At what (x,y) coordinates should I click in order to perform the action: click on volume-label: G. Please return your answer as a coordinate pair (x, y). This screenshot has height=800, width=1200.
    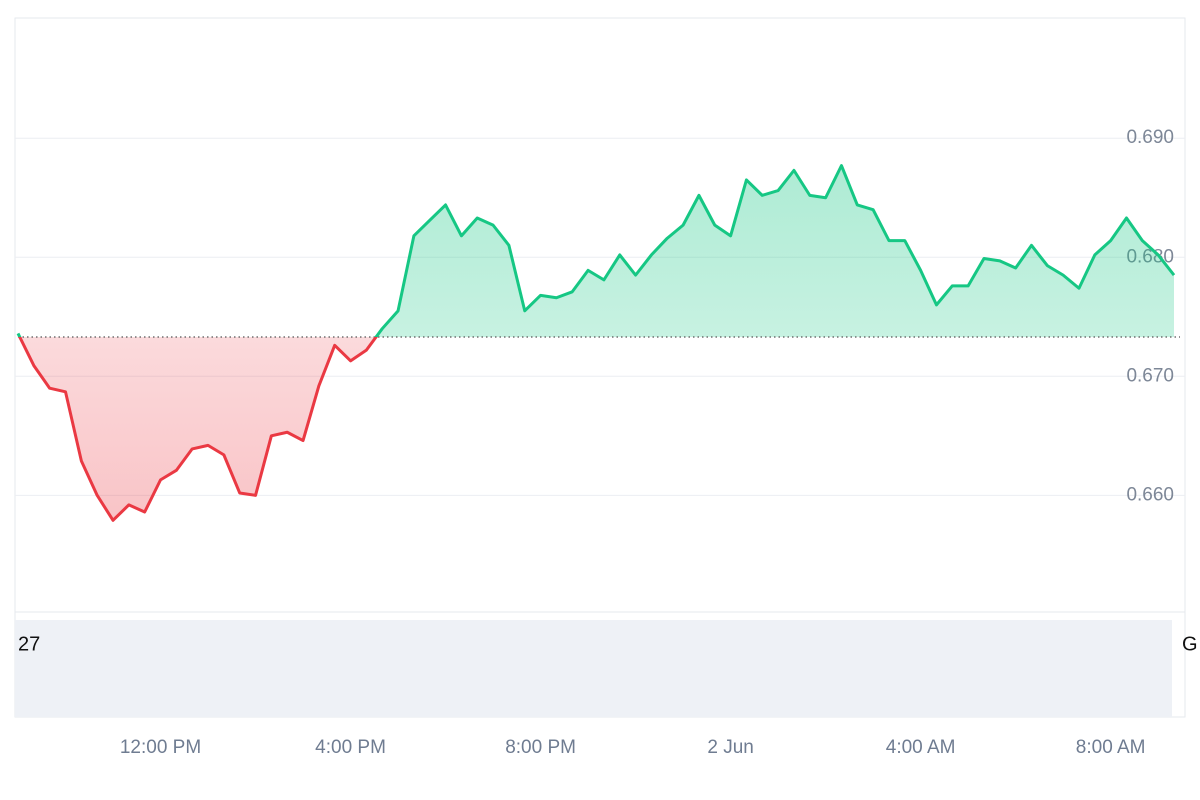
    Looking at the image, I should click on (1190, 644).